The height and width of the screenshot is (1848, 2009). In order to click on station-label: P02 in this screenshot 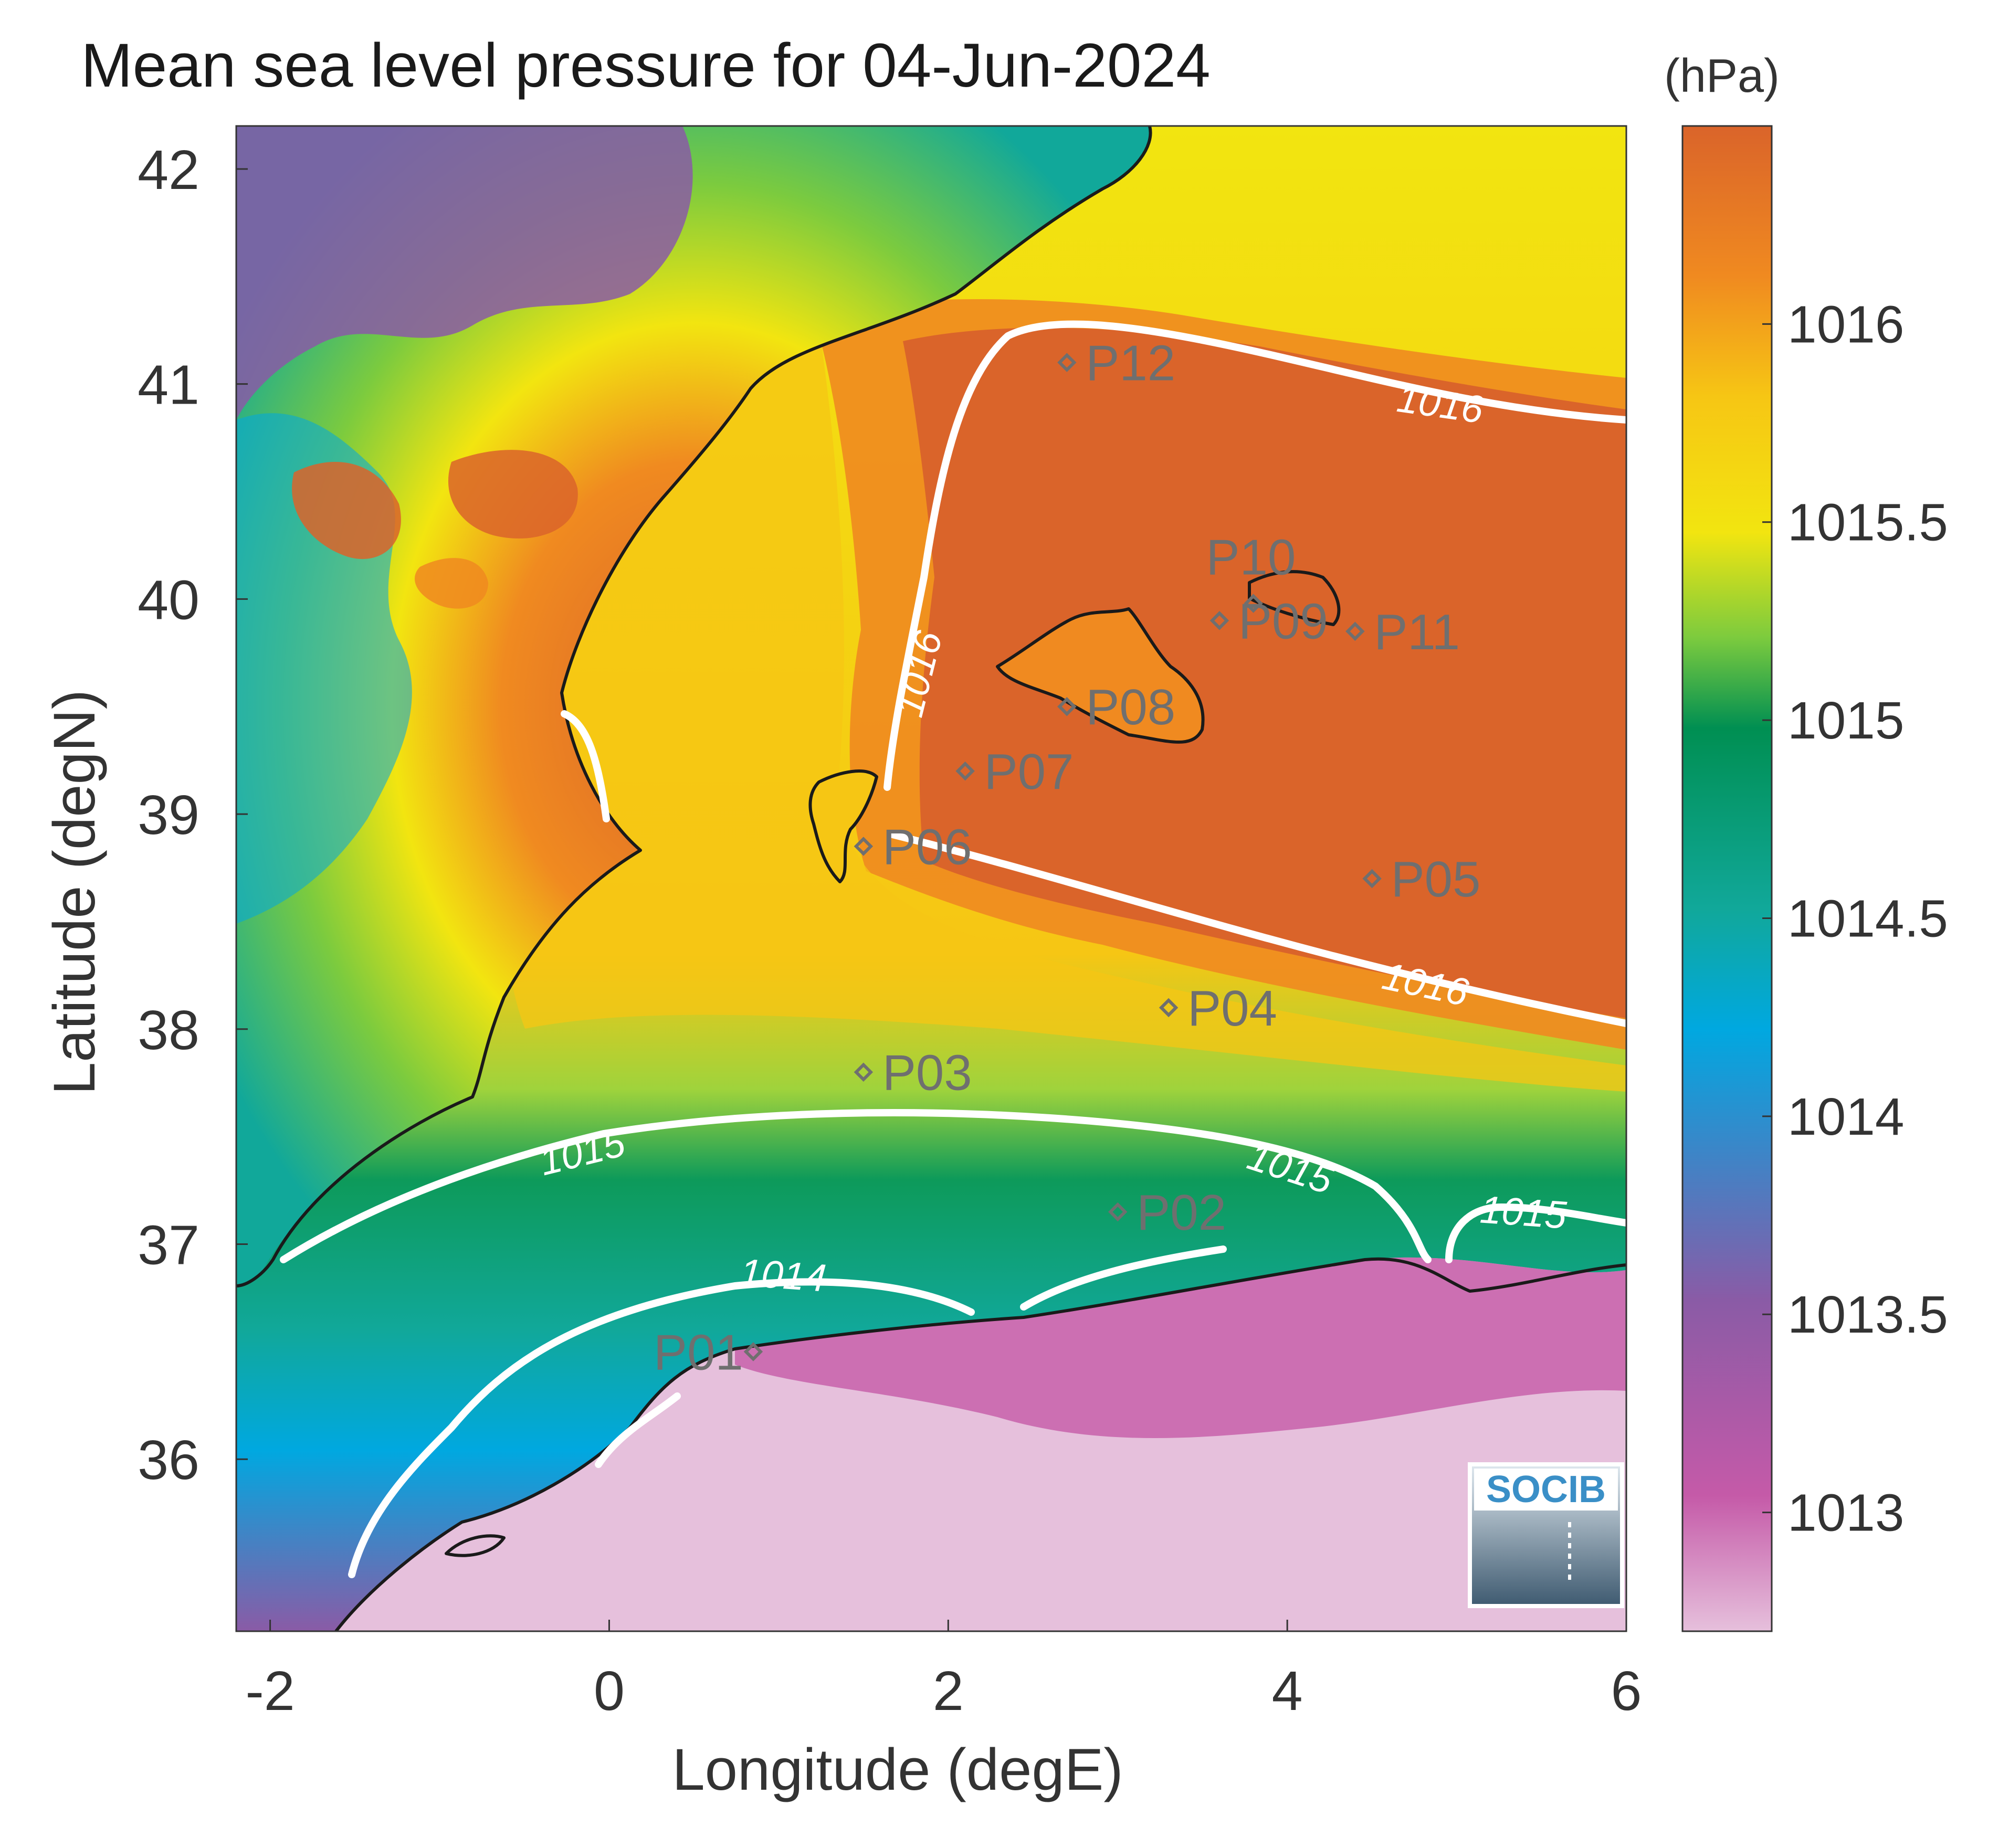, I will do `click(1181, 1213)`.